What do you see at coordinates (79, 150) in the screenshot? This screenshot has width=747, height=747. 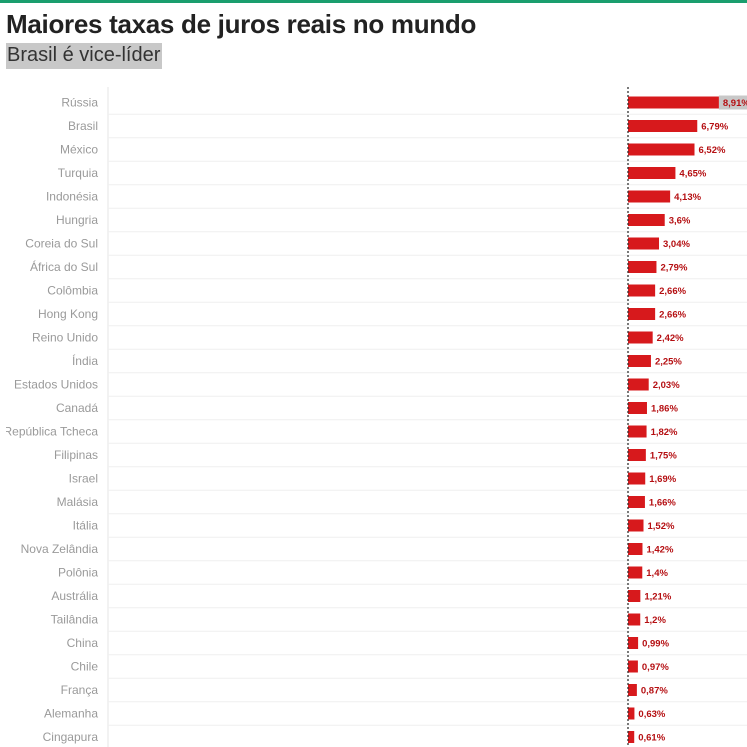 I see `category-label: México` at bounding box center [79, 150].